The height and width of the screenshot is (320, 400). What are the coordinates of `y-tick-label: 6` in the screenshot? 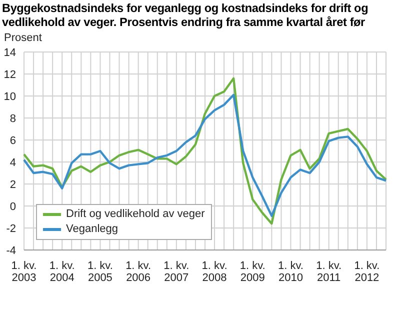 It's located at (13, 140).